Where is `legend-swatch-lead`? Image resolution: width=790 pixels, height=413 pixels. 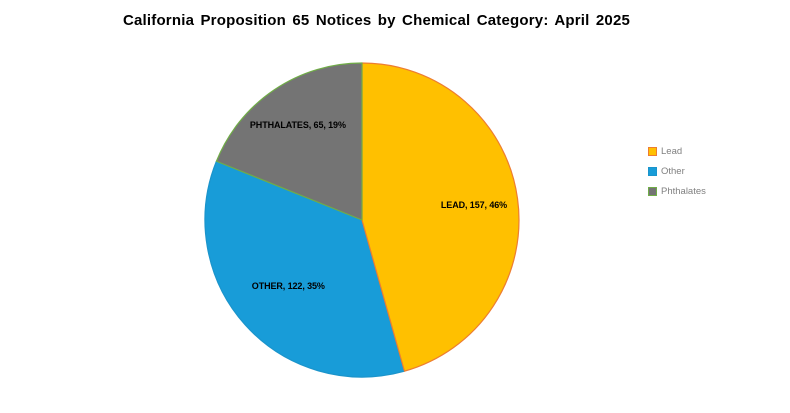
legend-swatch-lead is located at coordinates (652, 151).